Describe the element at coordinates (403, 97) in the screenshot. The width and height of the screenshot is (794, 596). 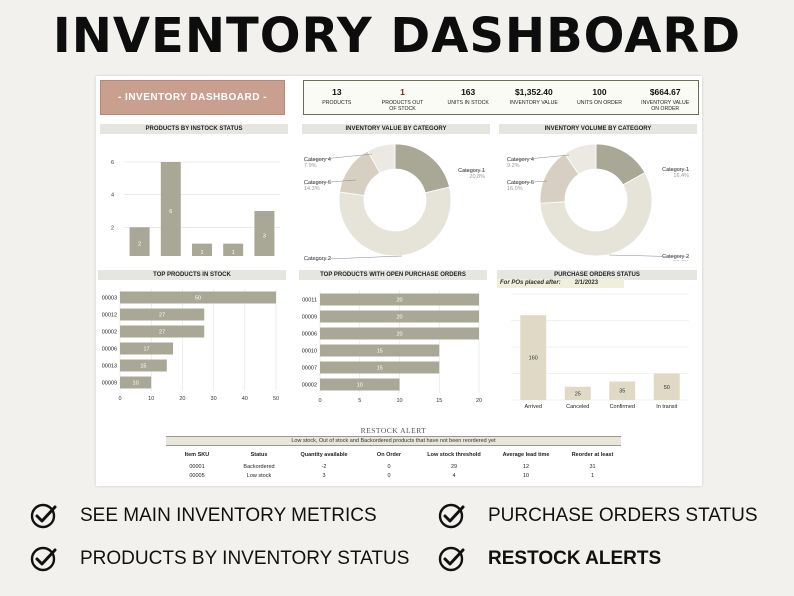
I see `kpi-out-of-stock: 1 PRODUCTS OUT OF STOCK` at that location.